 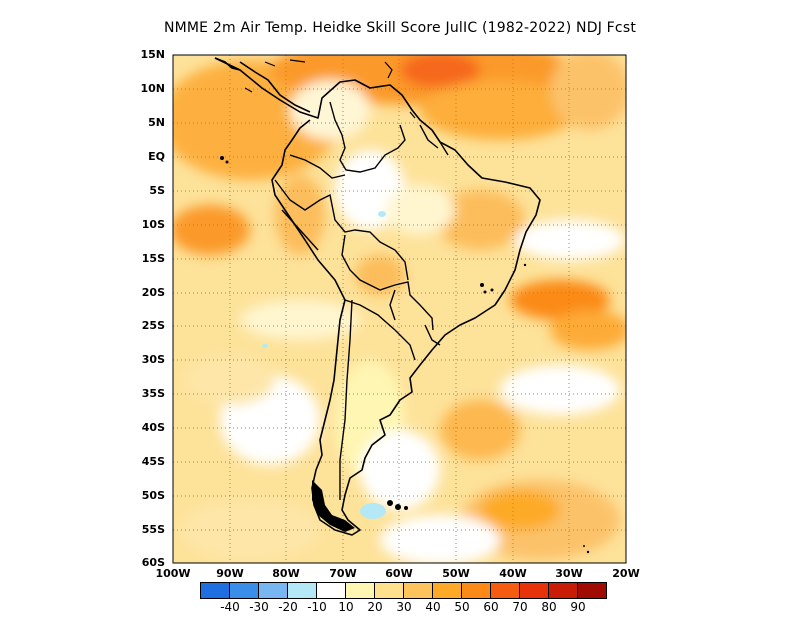 I want to click on colorbar-label: 40, so click(x=433, y=607).